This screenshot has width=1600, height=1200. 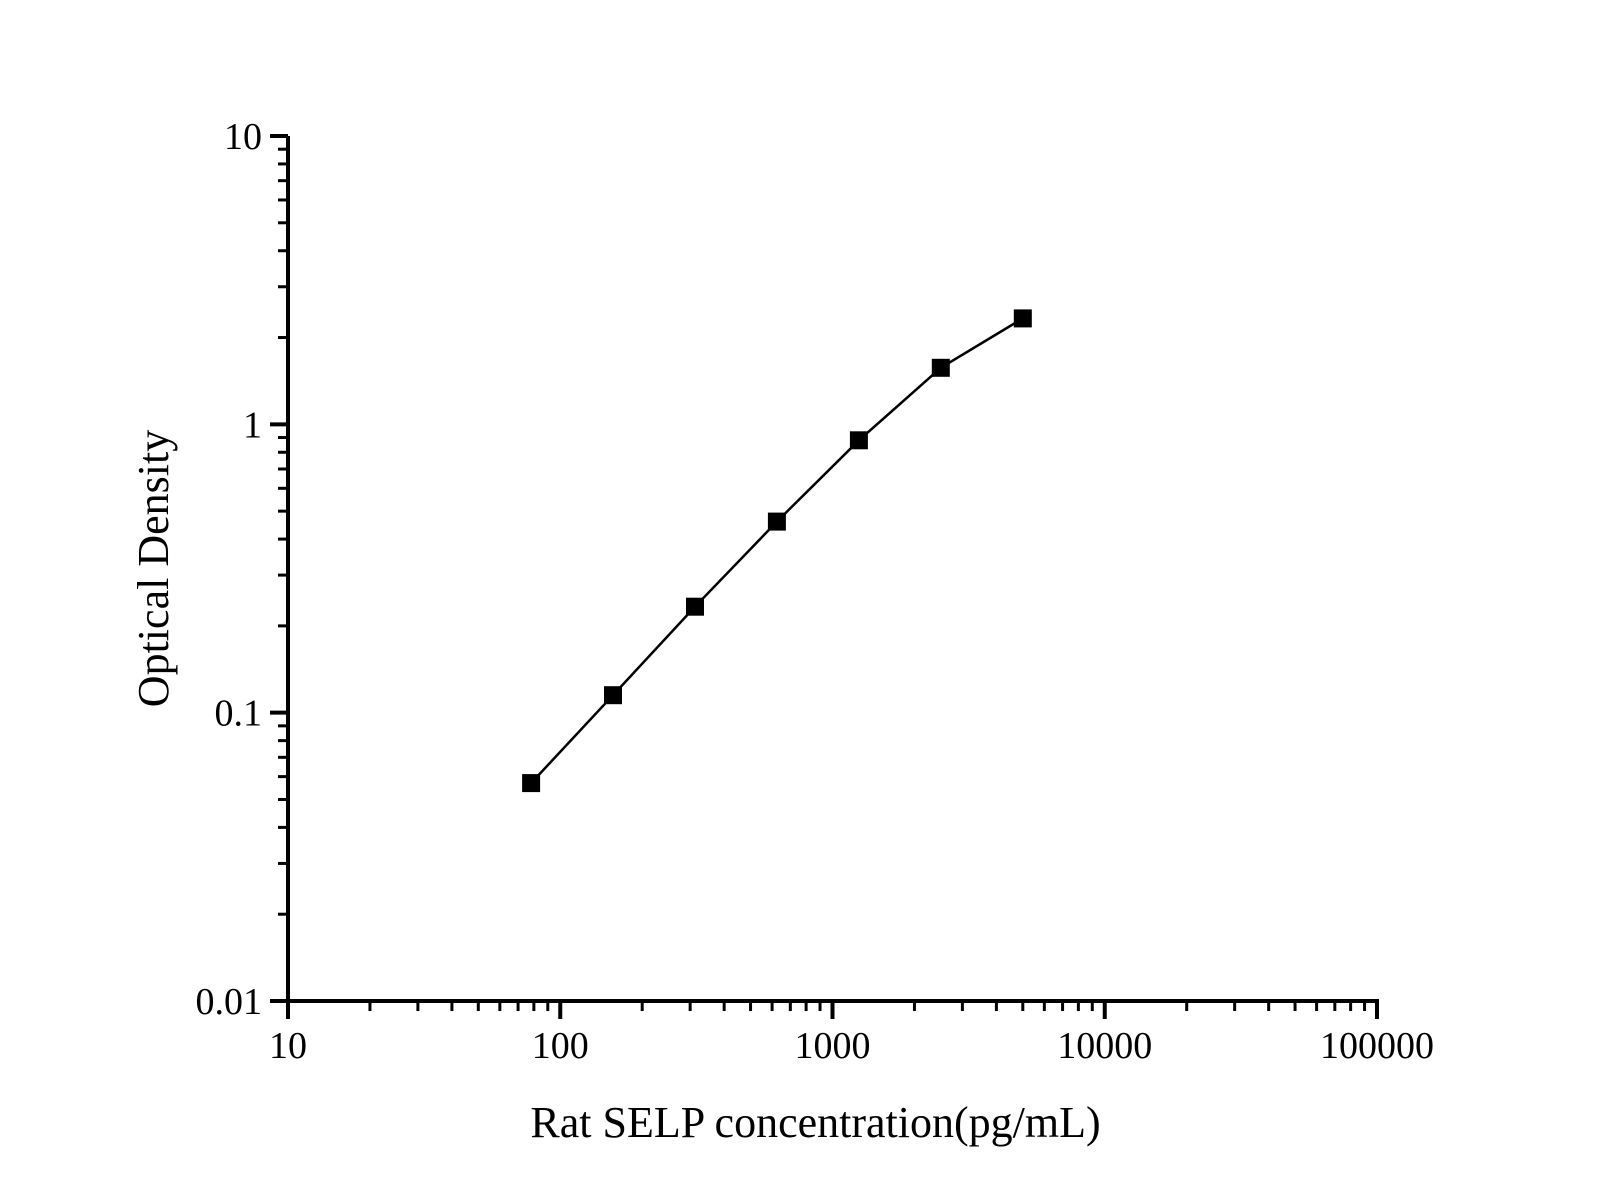 What do you see at coordinates (153, 568) in the screenshot?
I see `y-axis-title: Optical Density` at bounding box center [153, 568].